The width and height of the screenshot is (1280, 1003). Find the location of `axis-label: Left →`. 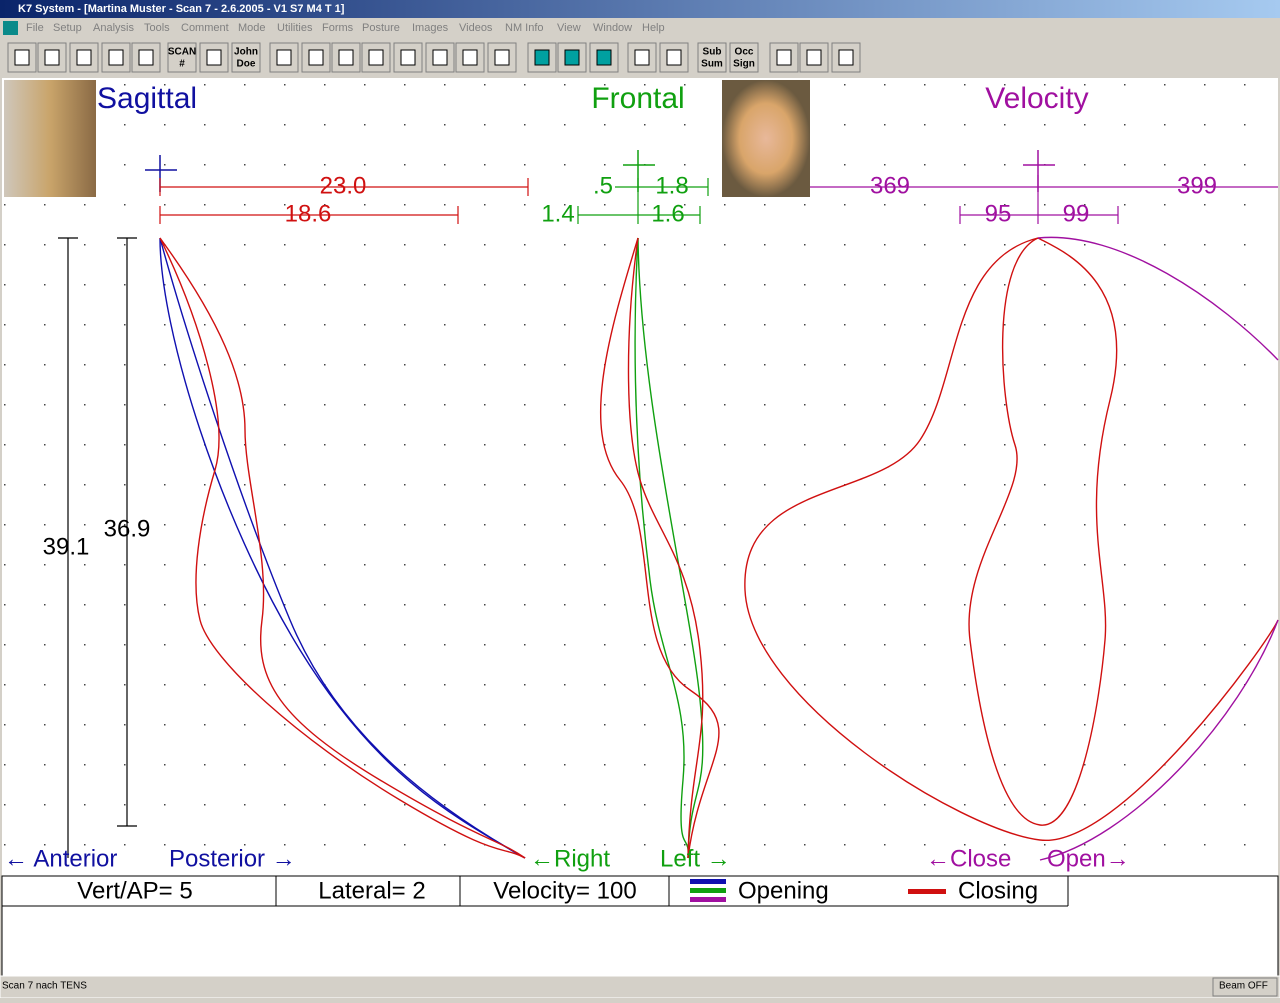

axis-label: Left → is located at coordinates (695, 858).